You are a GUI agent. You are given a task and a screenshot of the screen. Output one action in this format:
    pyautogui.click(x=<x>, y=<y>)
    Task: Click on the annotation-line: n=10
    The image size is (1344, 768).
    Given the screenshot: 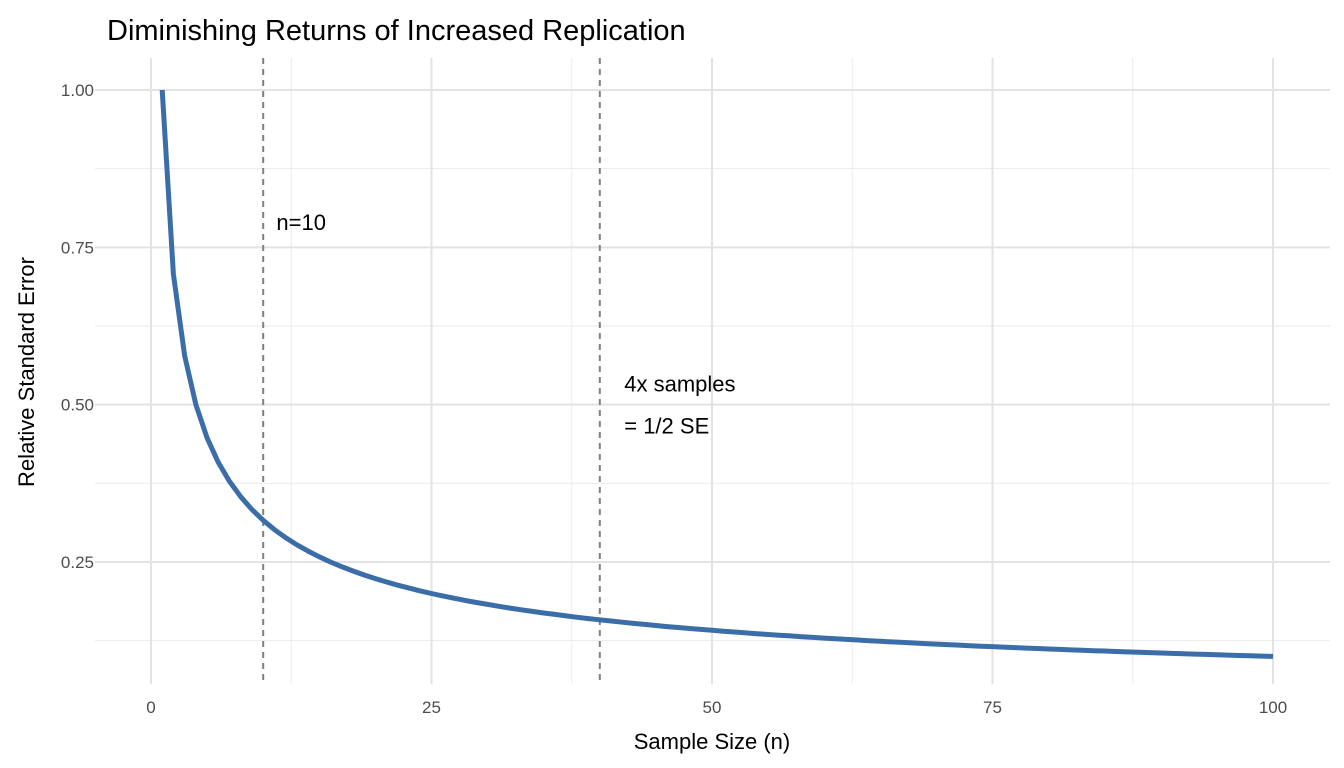 What is the action you would take?
    pyautogui.click(x=301, y=222)
    